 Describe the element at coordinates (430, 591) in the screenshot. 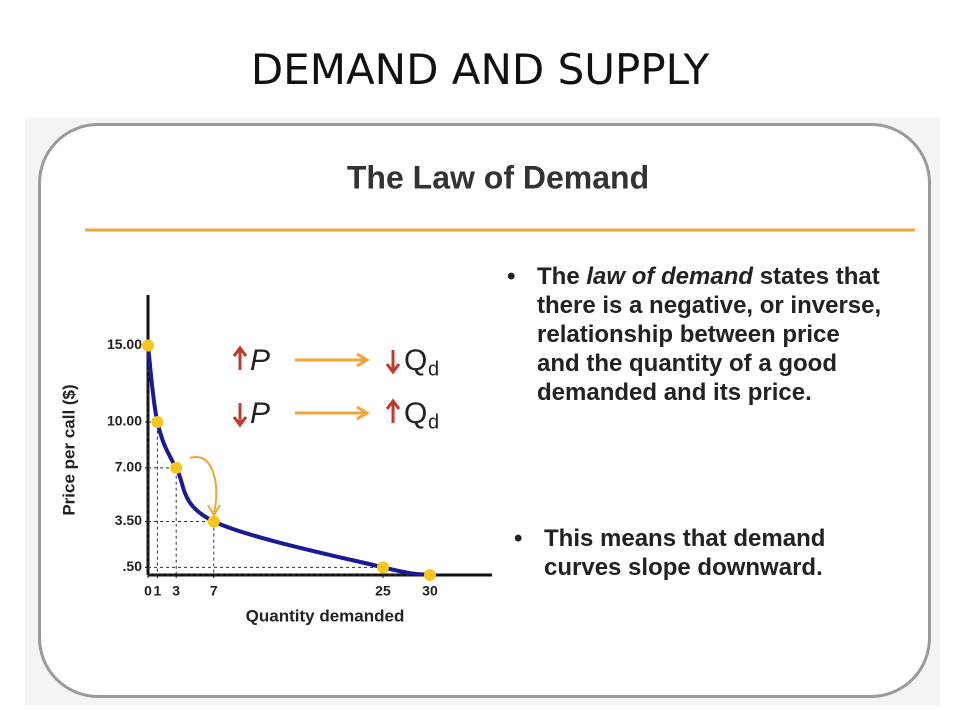

I see `x-tick-label: 30` at that location.